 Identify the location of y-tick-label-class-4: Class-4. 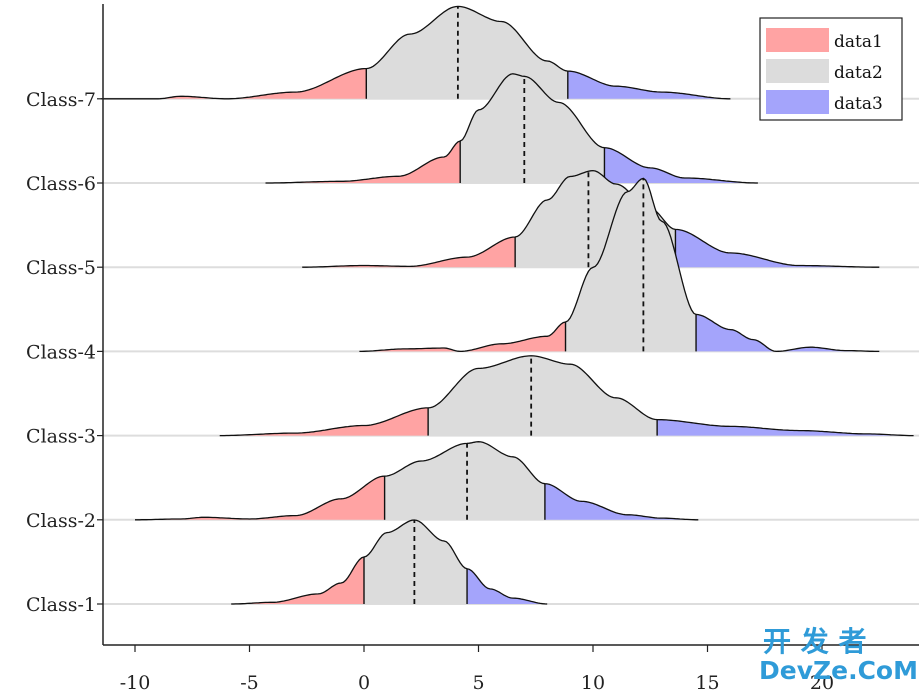
(61, 352).